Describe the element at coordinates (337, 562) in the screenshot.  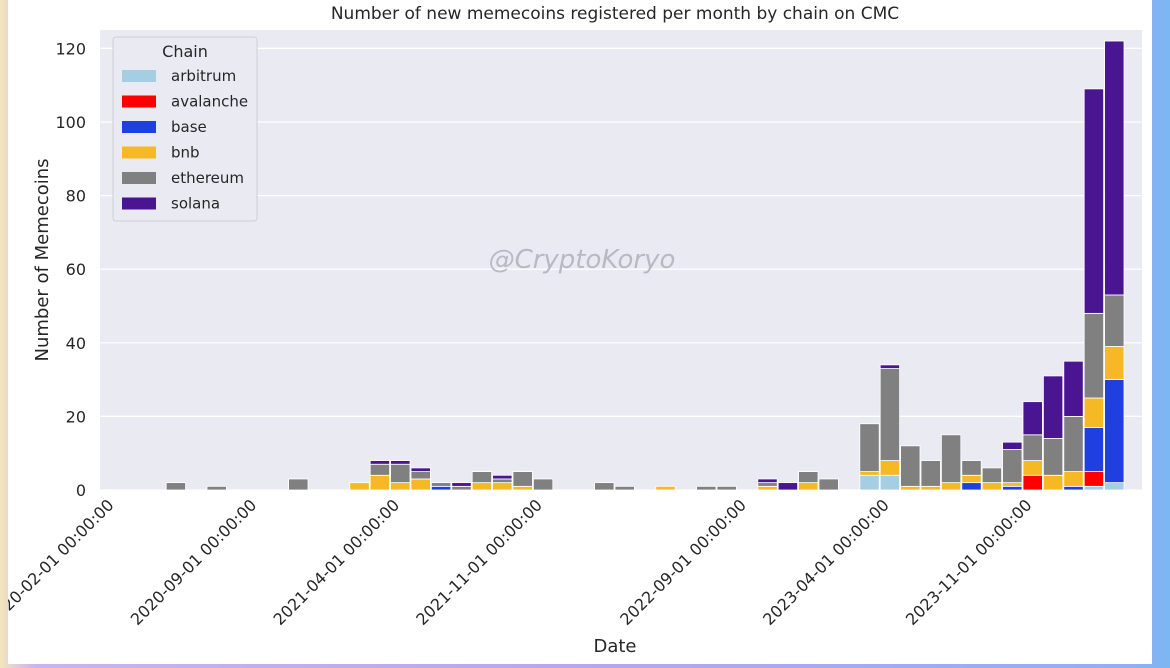
I see `x-tick-label: 2021-04-01 00:00:00` at that location.